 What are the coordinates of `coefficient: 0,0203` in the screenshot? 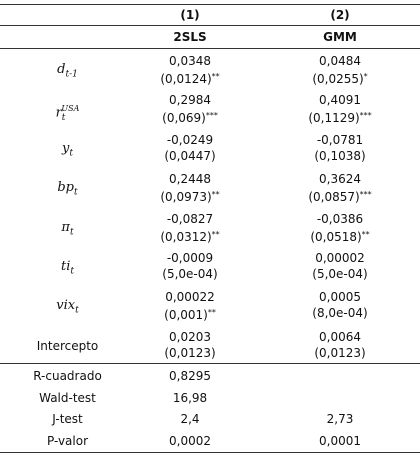 It's located at (190, 336).